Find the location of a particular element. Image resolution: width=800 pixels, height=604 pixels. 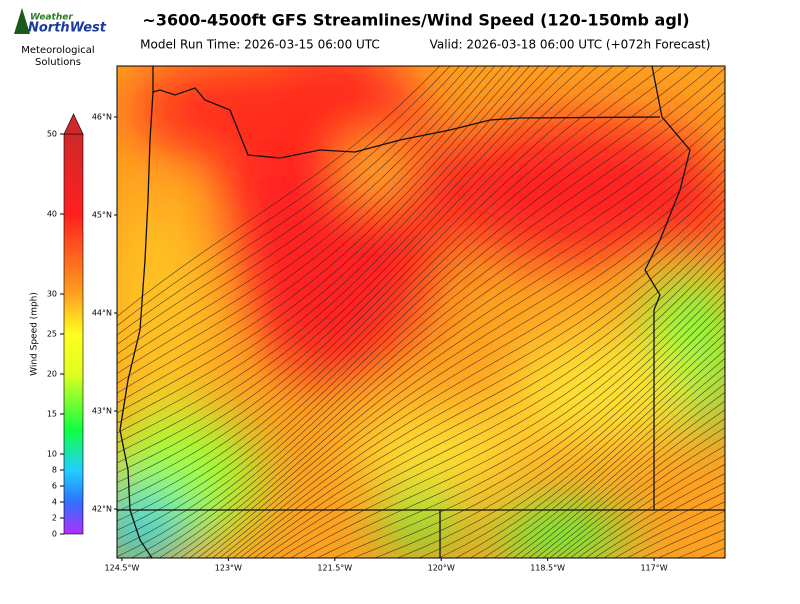

colorbar-tick-label: 25 is located at coordinates (52, 334).